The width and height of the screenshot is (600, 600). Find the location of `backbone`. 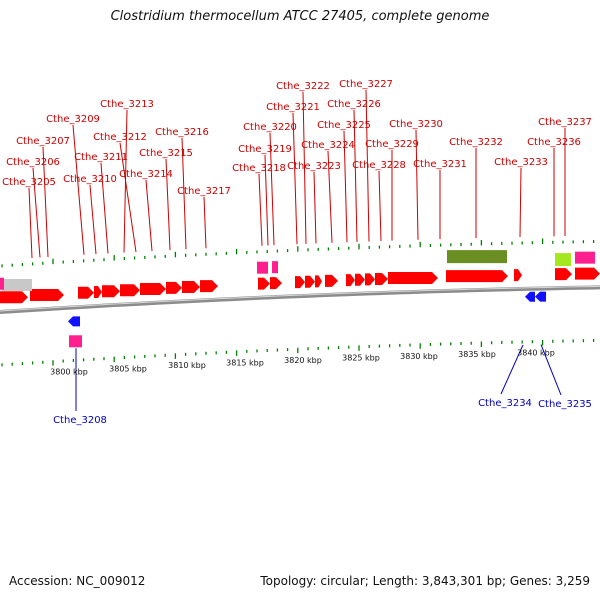

backbone is located at coordinates (300, 299).